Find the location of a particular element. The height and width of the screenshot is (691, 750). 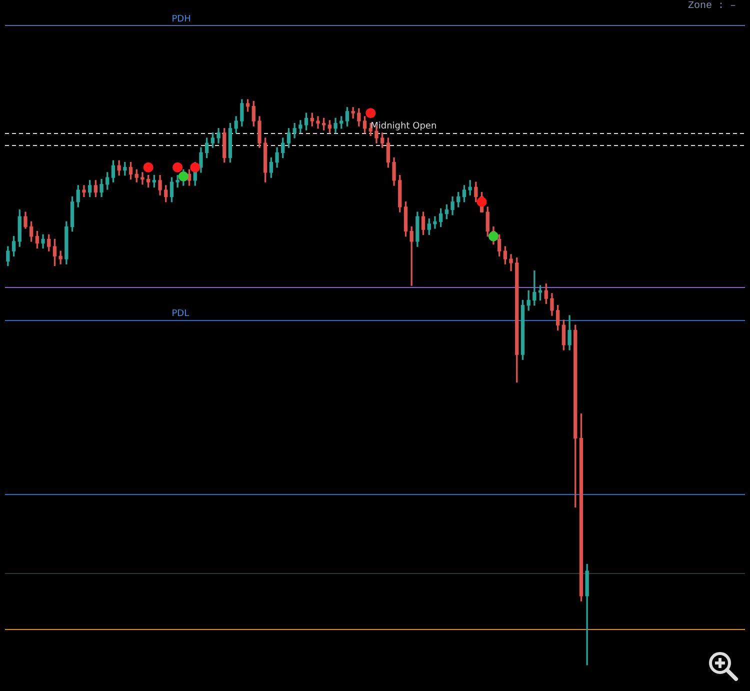

ref-line-label: PDL is located at coordinates (181, 313).